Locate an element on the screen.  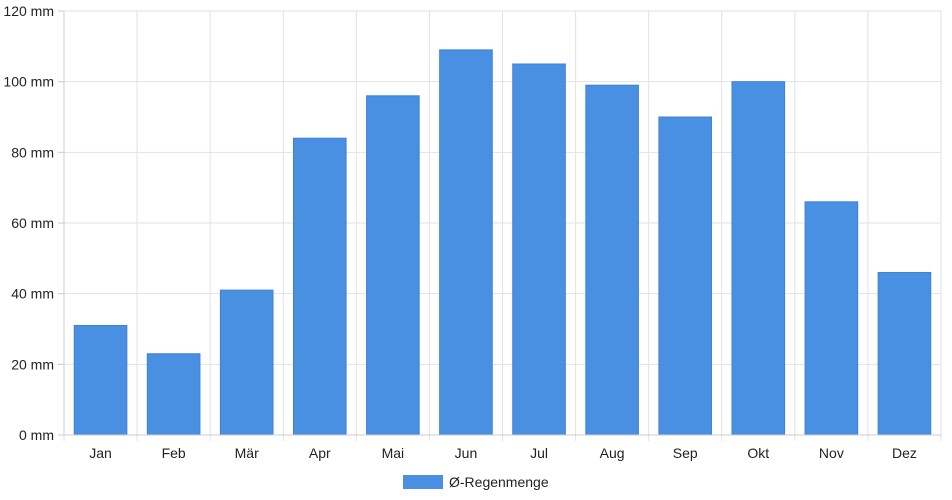
y-tick-label: 80 mm is located at coordinates (32, 152).